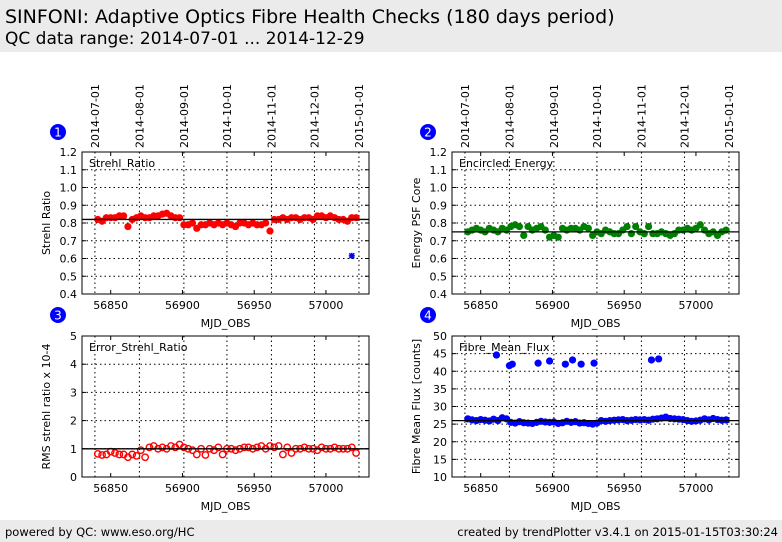  Describe the element at coordinates (440, 336) in the screenshot. I see `y-tick-label: 50` at that location.